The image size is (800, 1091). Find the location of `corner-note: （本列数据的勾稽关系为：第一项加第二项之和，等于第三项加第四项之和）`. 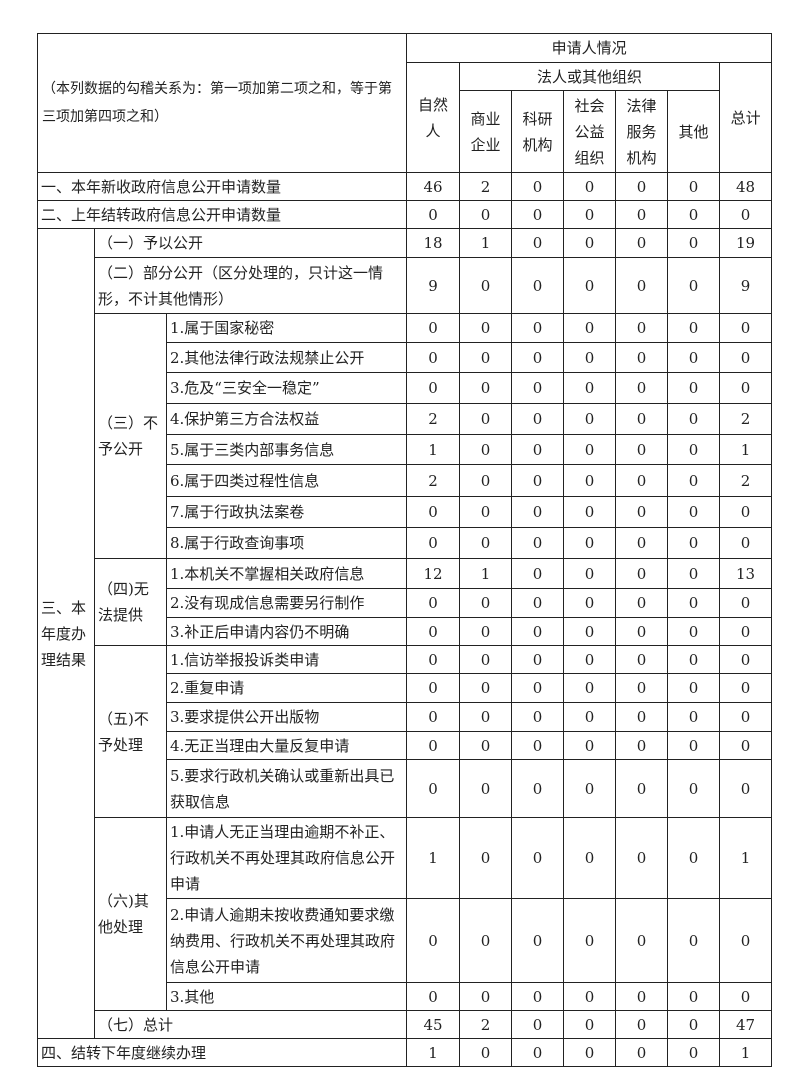

corner-note: （本列数据的勾稽关系为：第一项加第二项之和，等于第三项加第四项之和） is located at coordinates (222, 103).